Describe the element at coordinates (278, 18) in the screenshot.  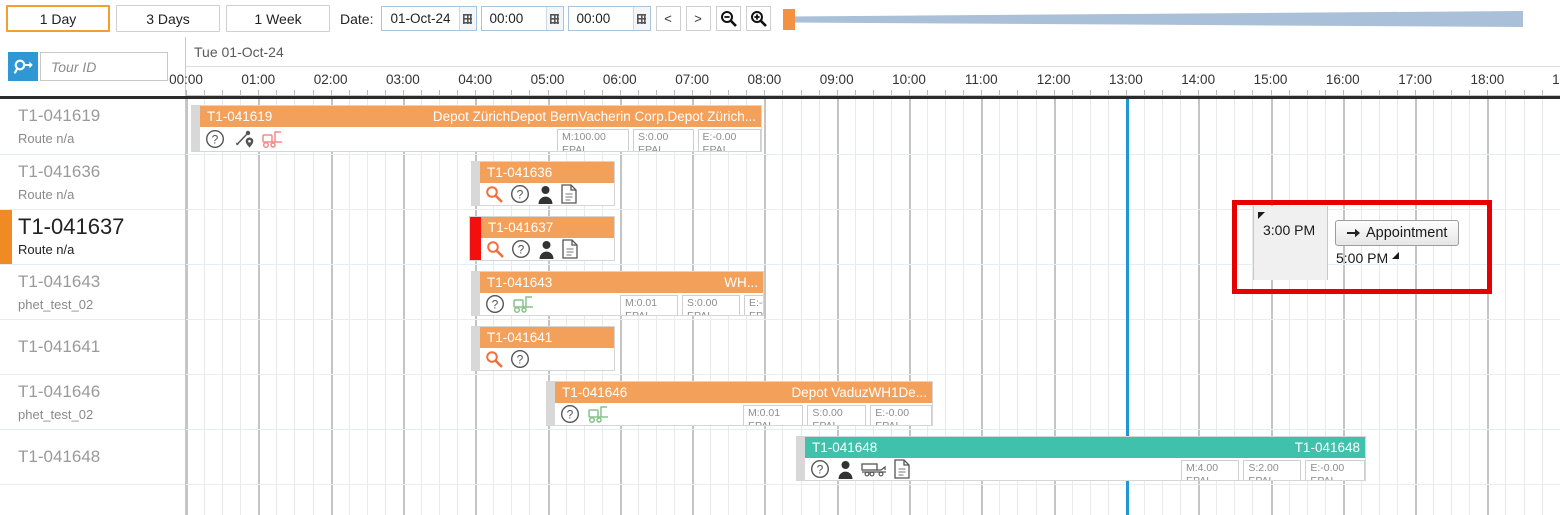
I see `range-button-1-week: 1 Week` at that location.